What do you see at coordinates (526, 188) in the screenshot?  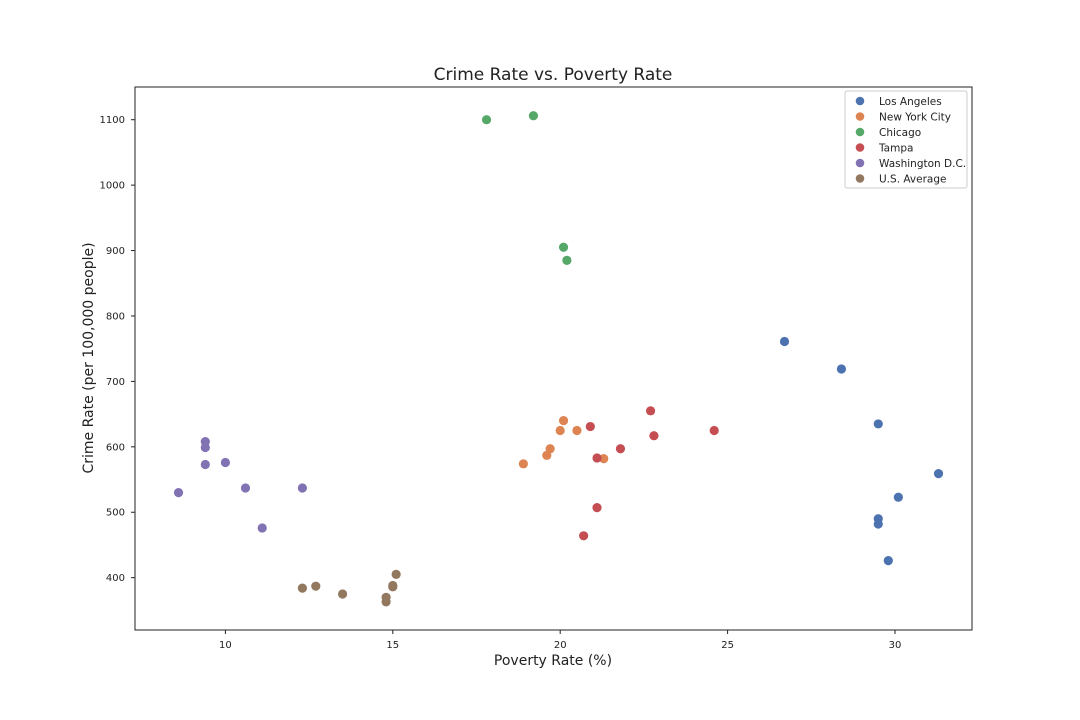 I see `series-chicago` at bounding box center [526, 188].